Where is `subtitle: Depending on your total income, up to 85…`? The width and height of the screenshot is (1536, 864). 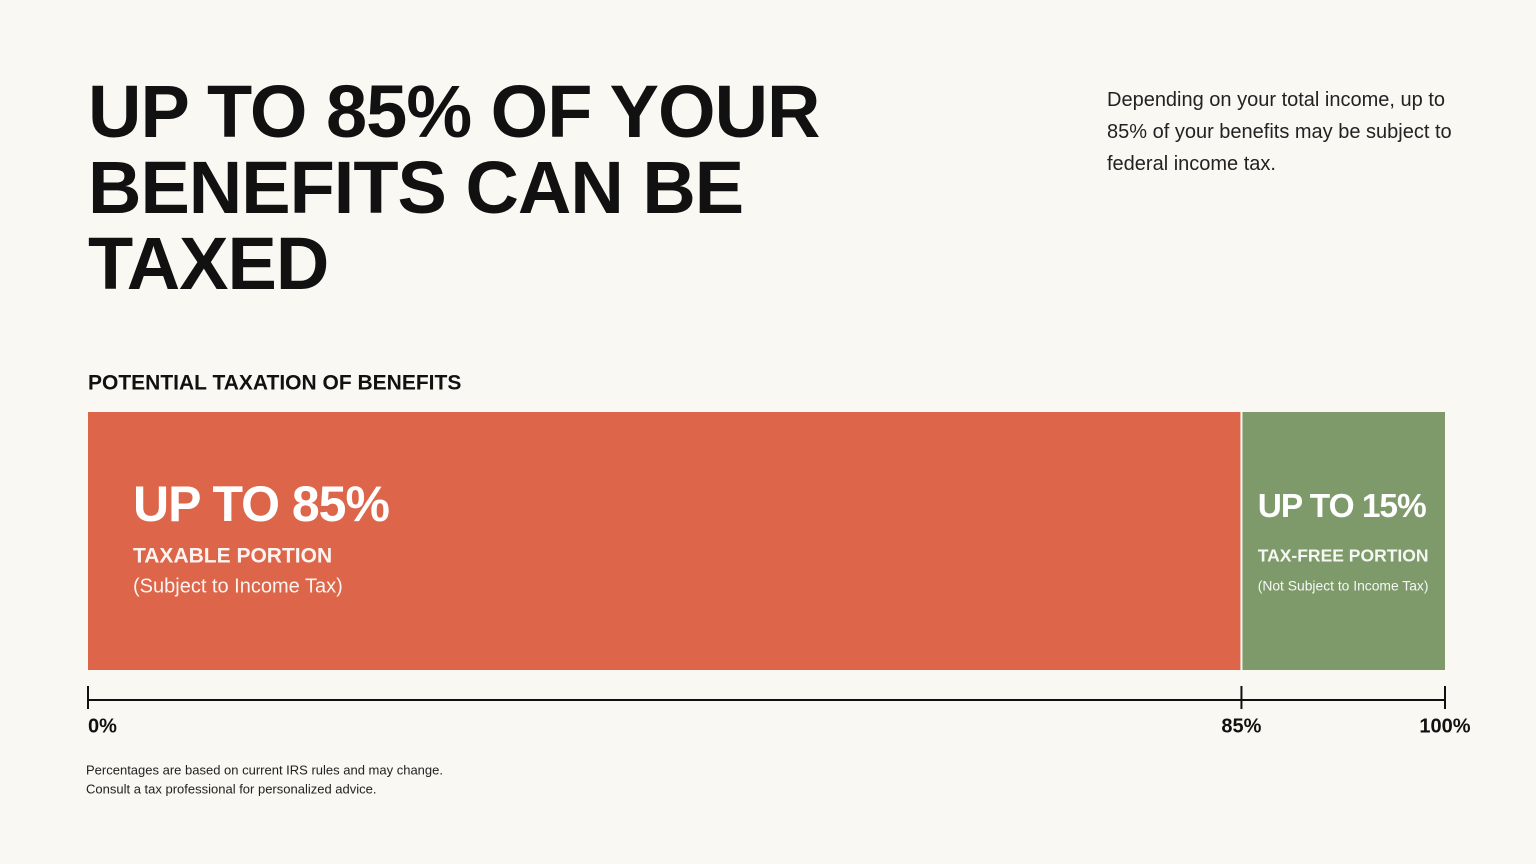
subtitle: Depending on your total income, up to 85… is located at coordinates (1279, 132).